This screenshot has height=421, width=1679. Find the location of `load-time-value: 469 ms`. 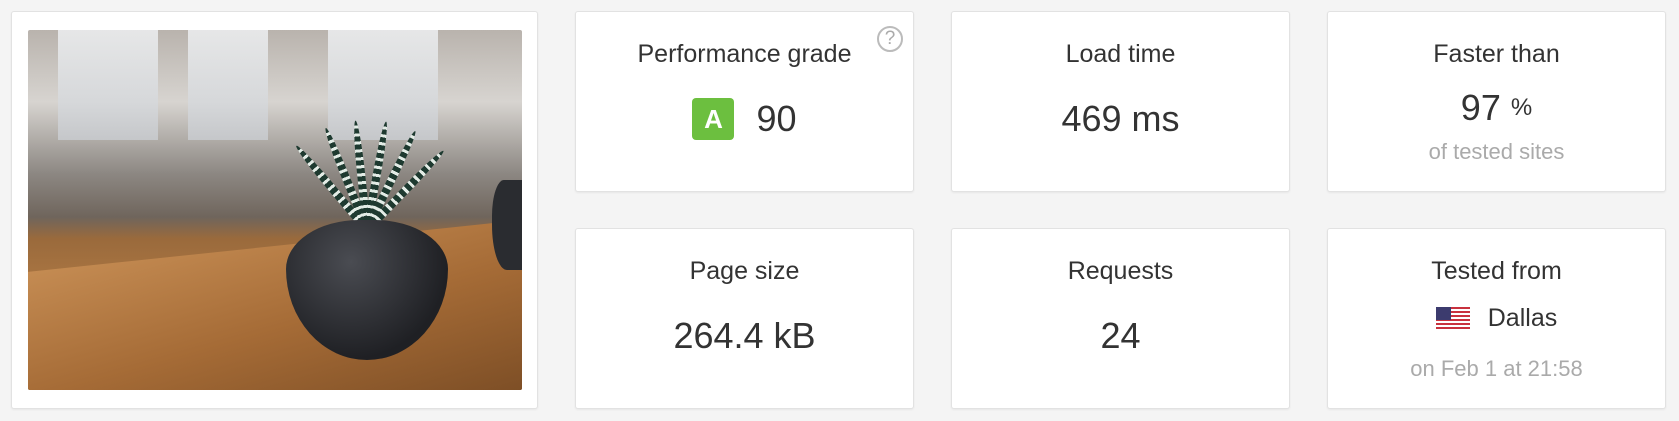

load-time-value: 469 ms is located at coordinates (1120, 118).